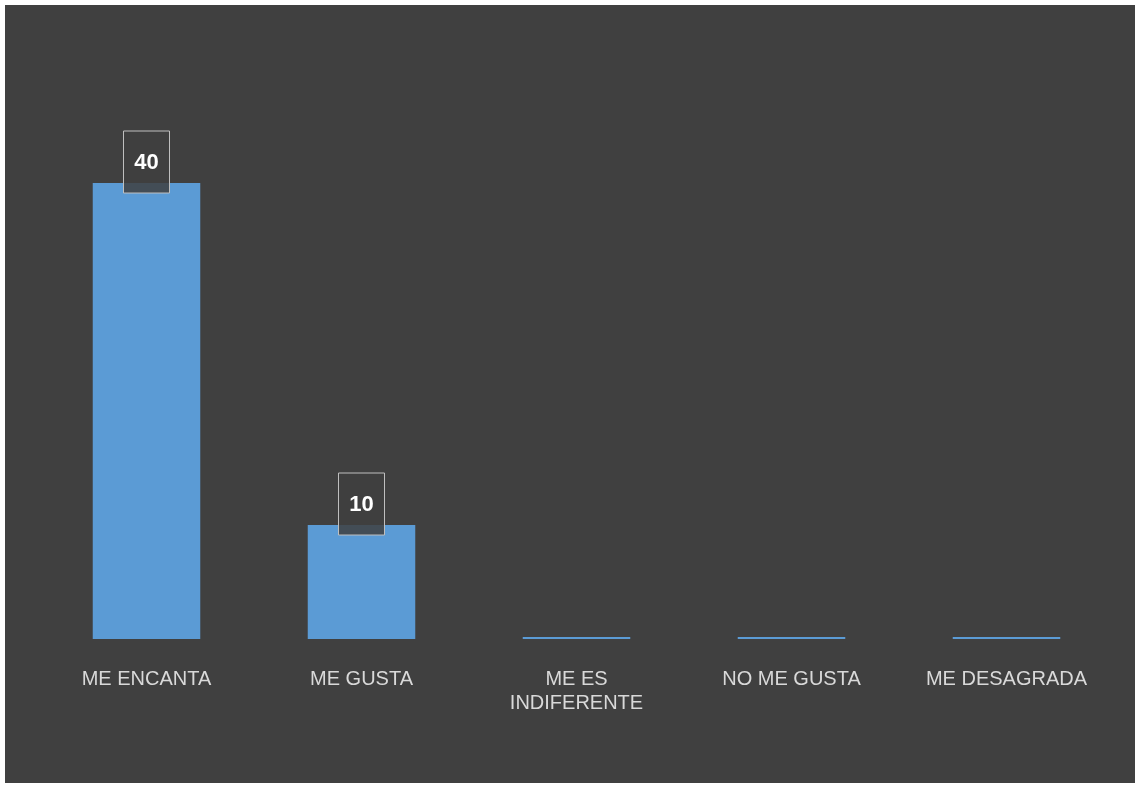 This screenshot has height=785, width=1137. What do you see at coordinates (576, 689) in the screenshot?
I see `x-tick-label: ME ES INDIFERENTE` at bounding box center [576, 689].